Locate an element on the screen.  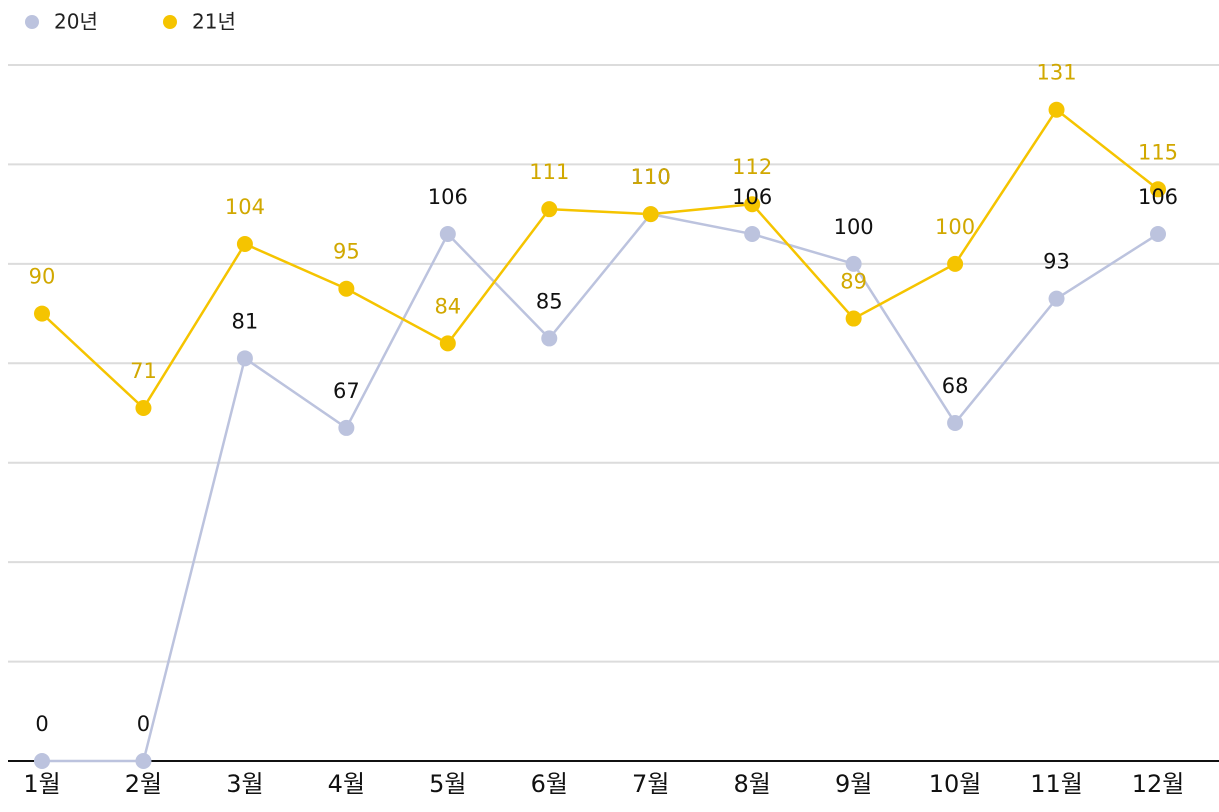
data-label: 85 is located at coordinates (549, 301).